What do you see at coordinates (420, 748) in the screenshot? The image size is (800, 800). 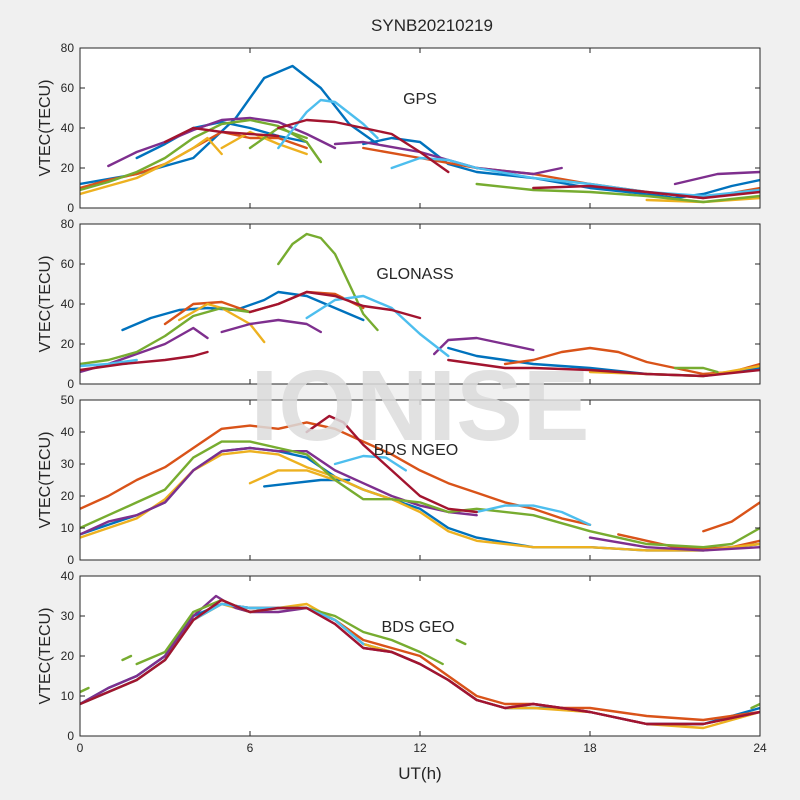 I see `x-tick-label: 12` at bounding box center [420, 748].